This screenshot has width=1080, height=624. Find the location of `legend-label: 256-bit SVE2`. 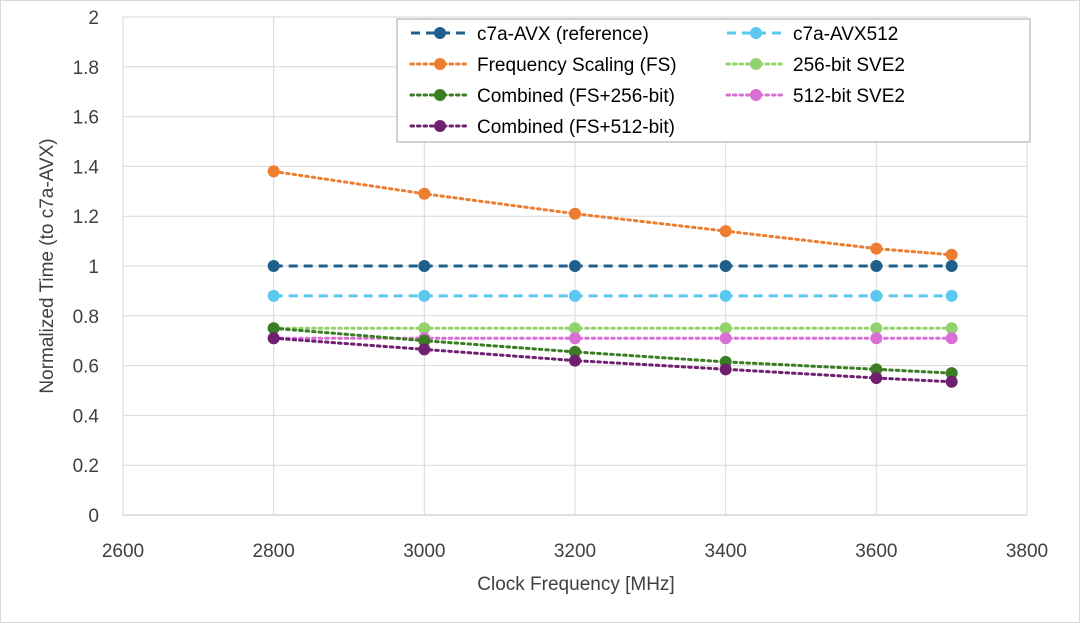

legend-label: 256-bit SVE2 is located at coordinates (849, 65).